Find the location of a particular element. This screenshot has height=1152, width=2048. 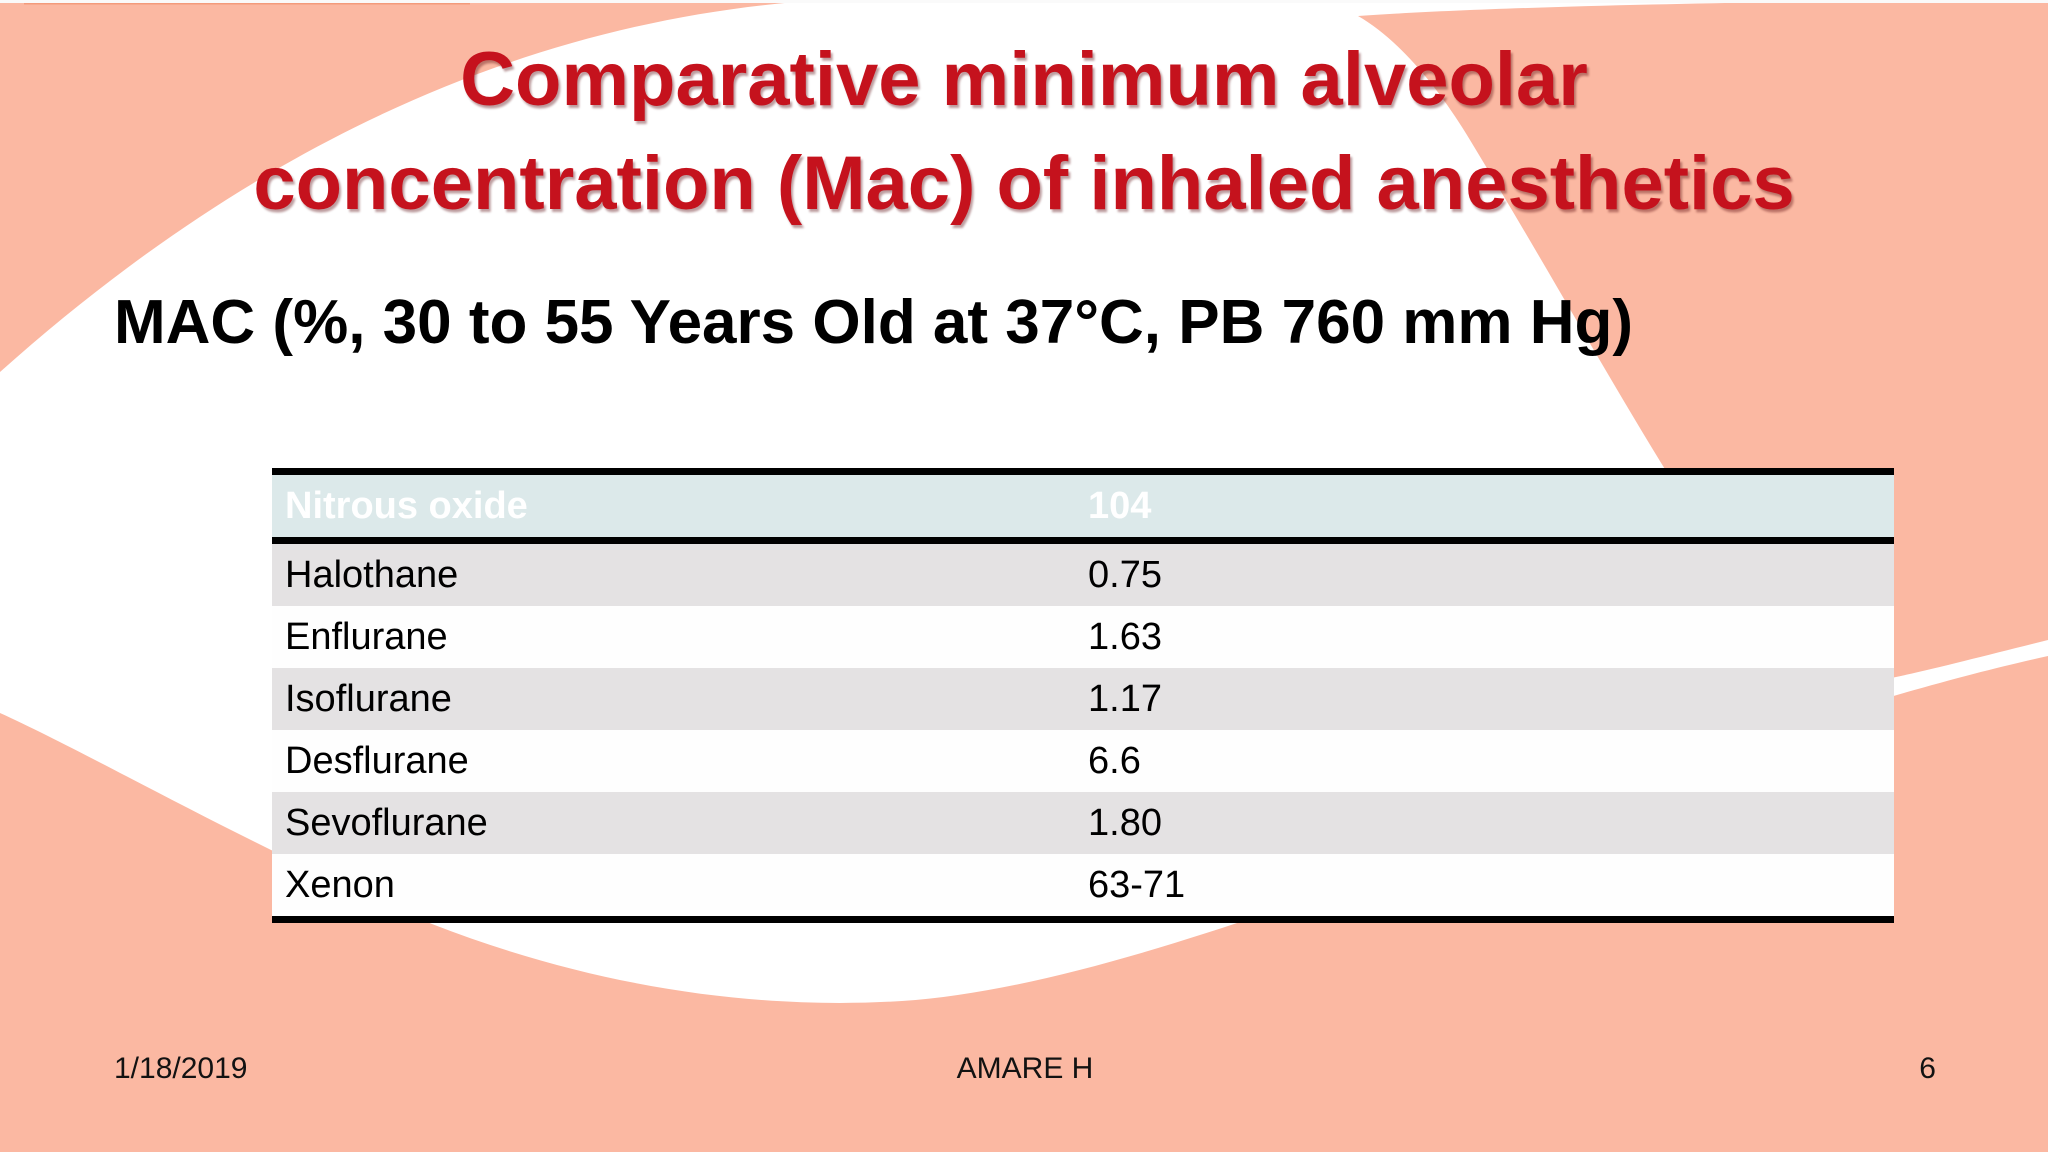

slide-title-line1: Comparative minimum alveolar is located at coordinates (1024, 79).